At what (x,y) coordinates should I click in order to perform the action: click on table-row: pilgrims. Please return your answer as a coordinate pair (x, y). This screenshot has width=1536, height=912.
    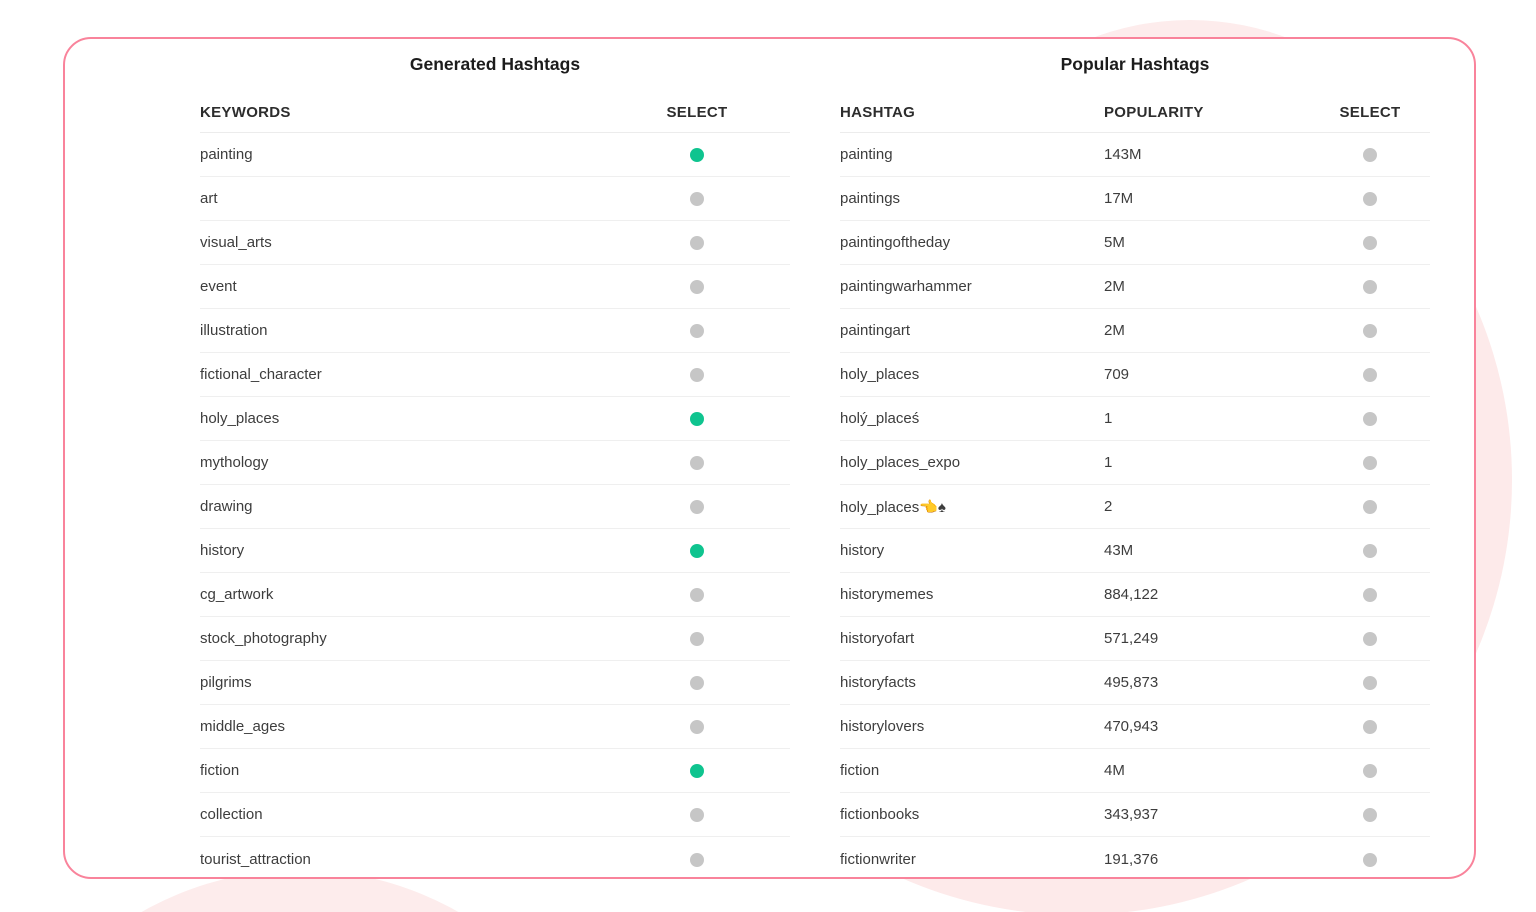
    Looking at the image, I should click on (495, 683).